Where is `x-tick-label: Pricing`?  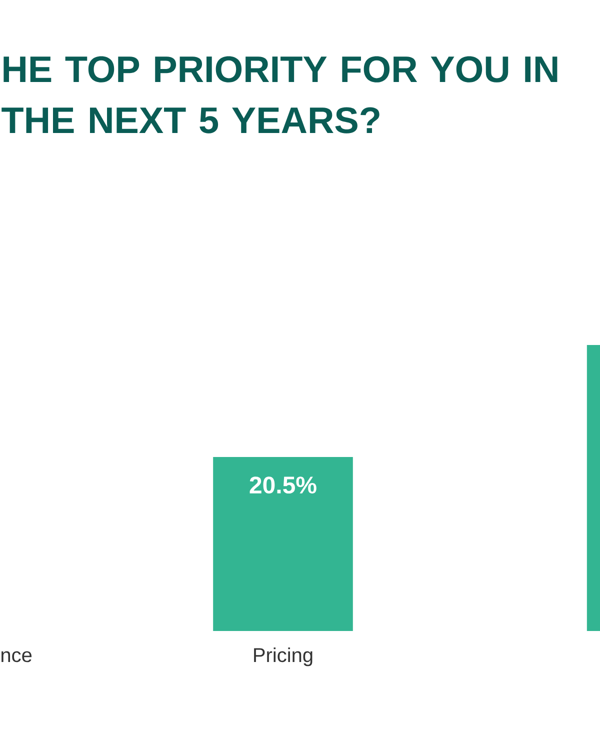 x-tick-label: Pricing is located at coordinates (283, 657).